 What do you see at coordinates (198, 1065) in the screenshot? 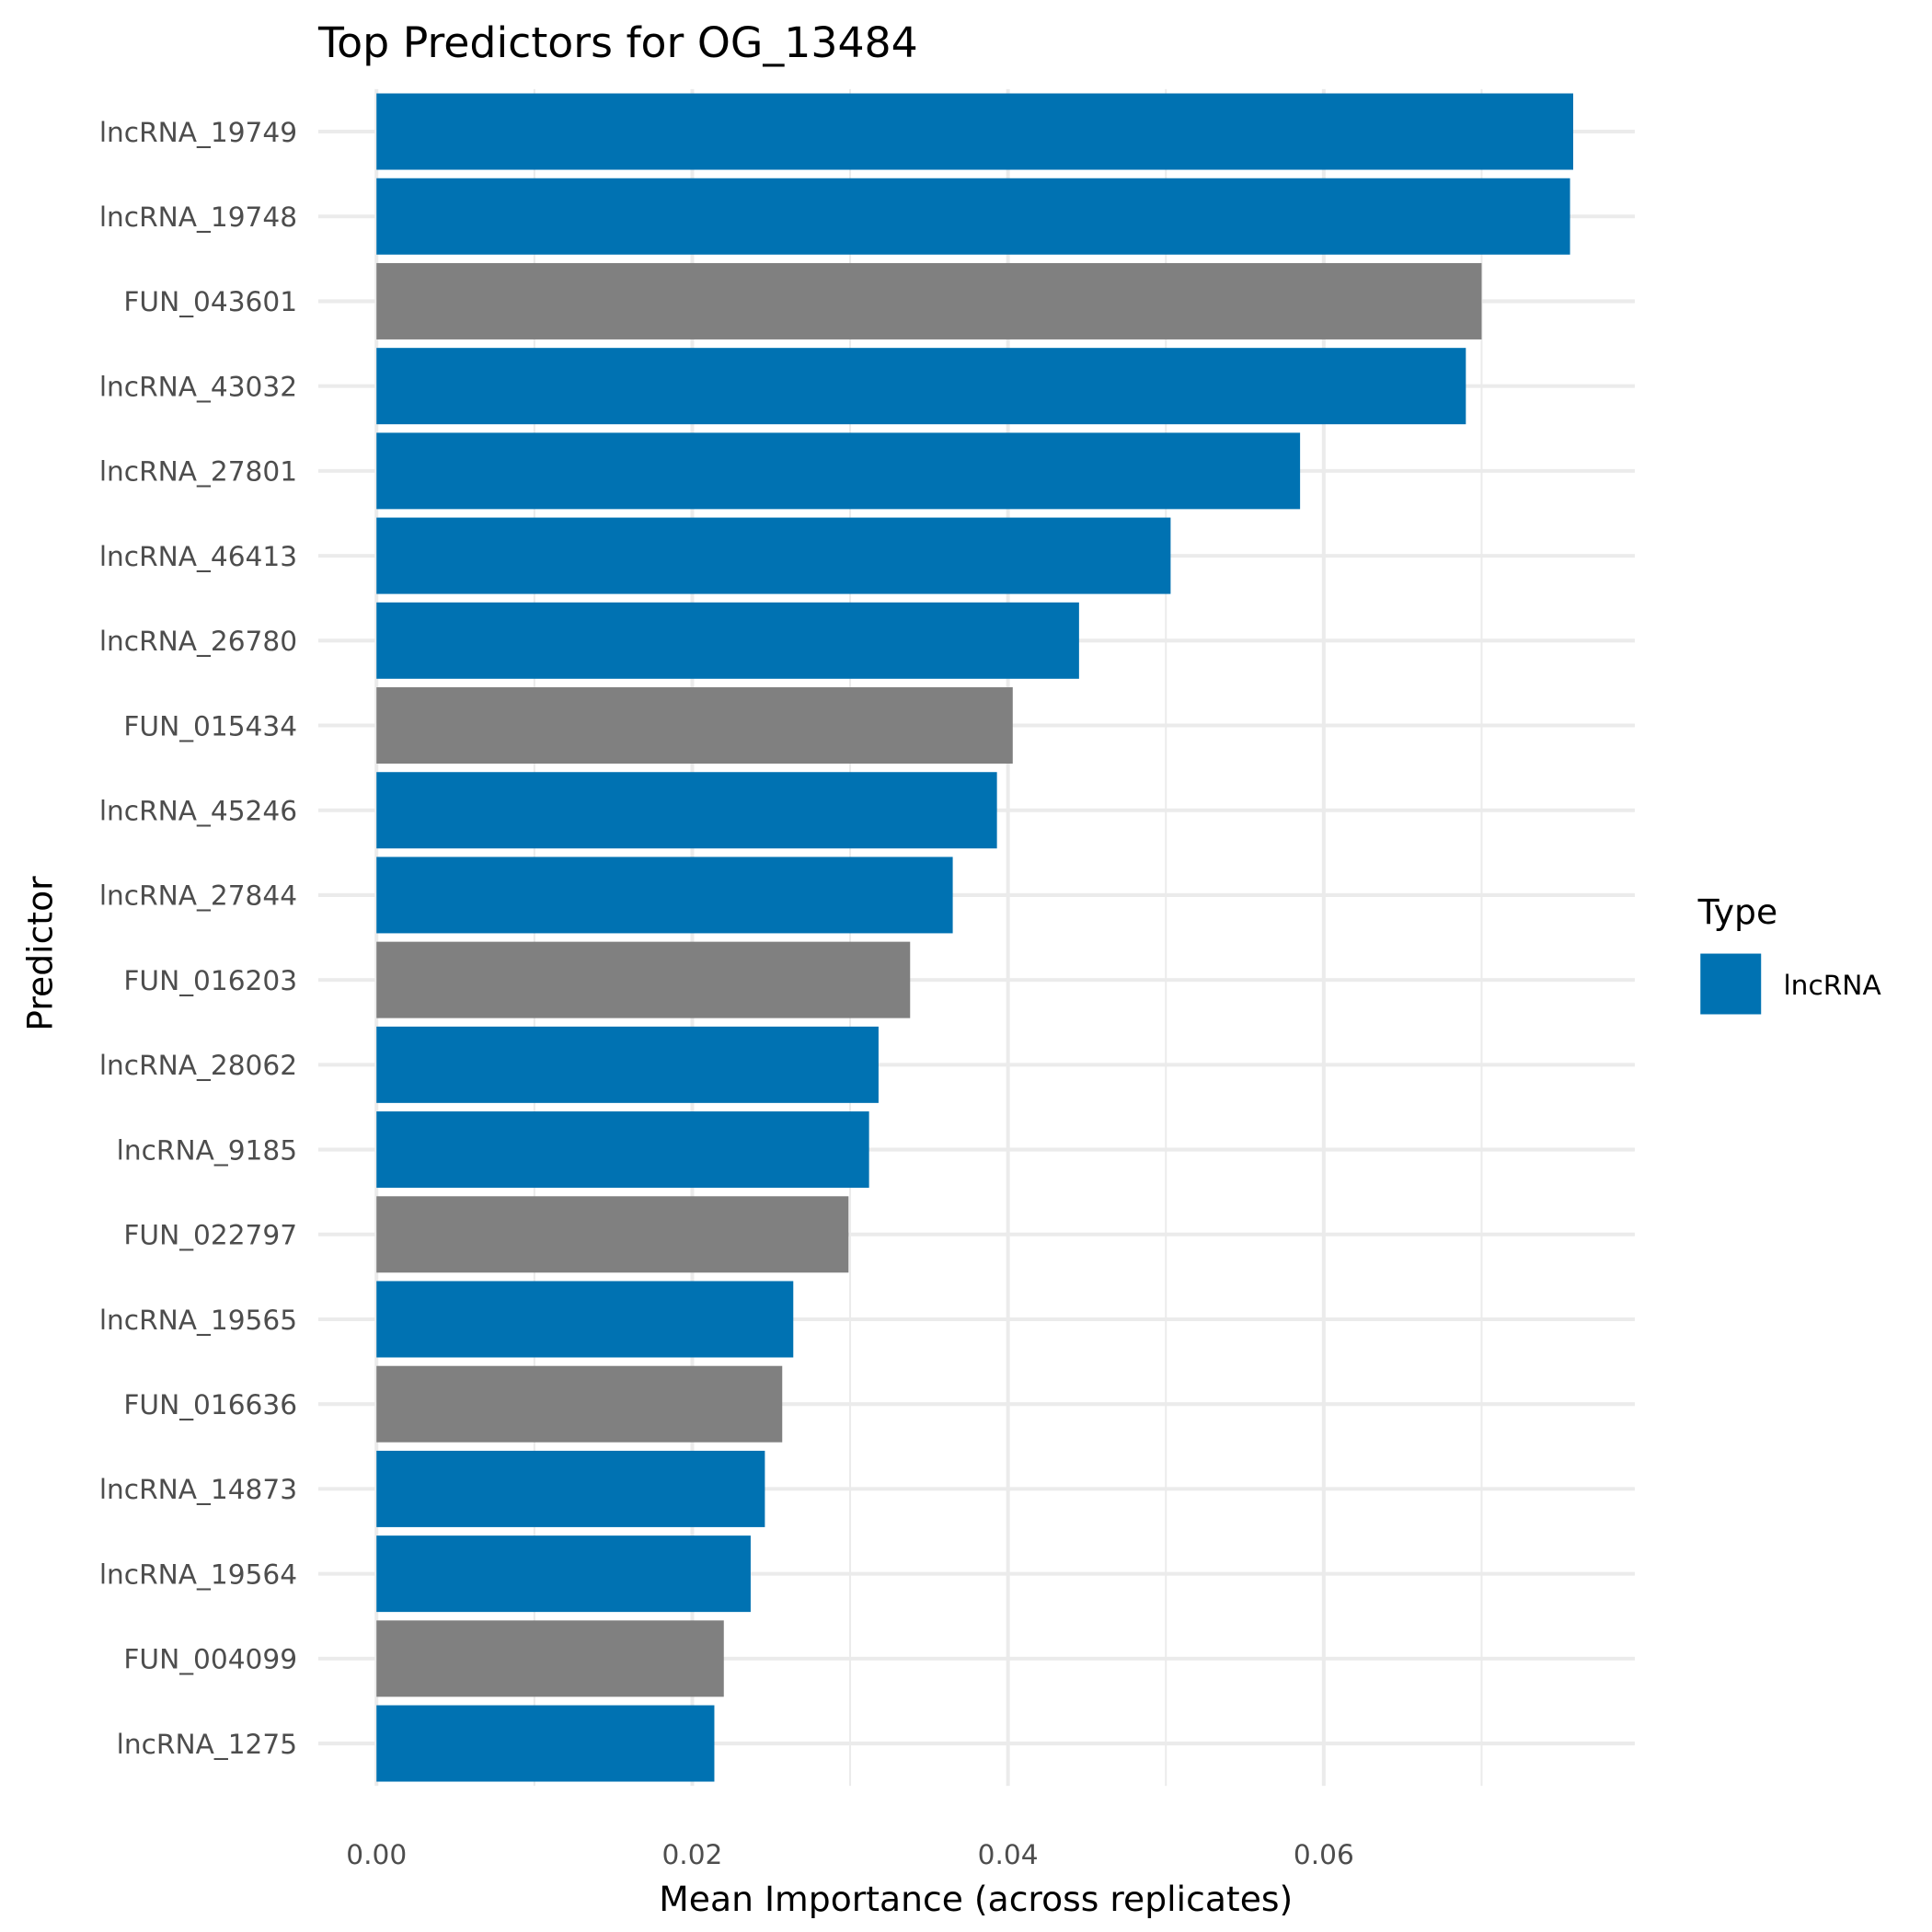
I see `y-tick-label: lncRNA_28062` at bounding box center [198, 1065].